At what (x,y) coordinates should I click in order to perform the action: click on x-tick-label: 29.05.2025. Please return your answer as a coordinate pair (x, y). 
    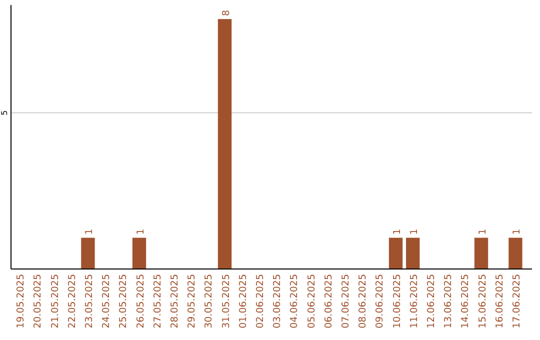
    Looking at the image, I should click on (192, 301).